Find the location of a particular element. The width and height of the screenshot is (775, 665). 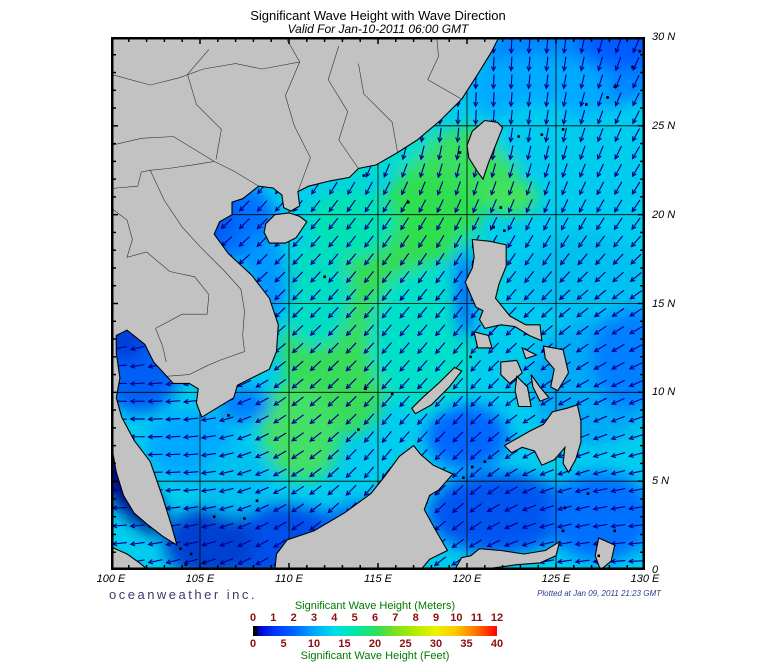

lat-tick-label: 15 N is located at coordinates (664, 303).